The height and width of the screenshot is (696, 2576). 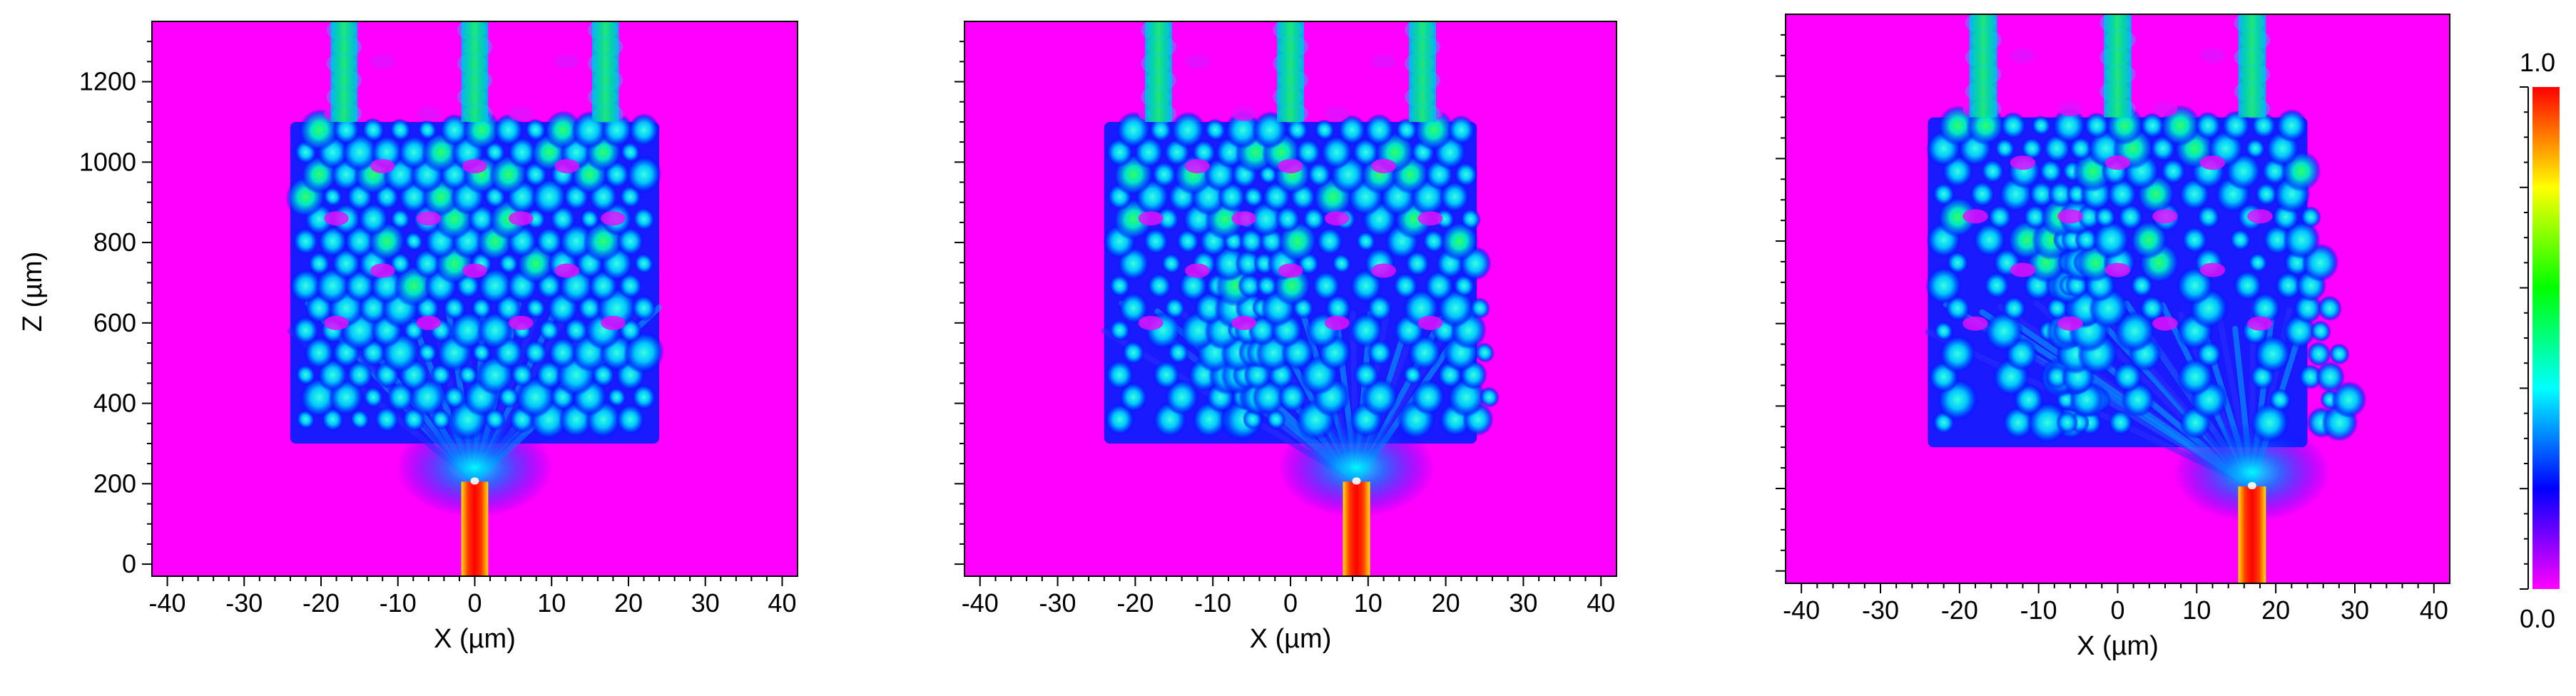 What do you see at coordinates (628, 603) in the screenshot?
I see `x-tick-label: 20` at bounding box center [628, 603].